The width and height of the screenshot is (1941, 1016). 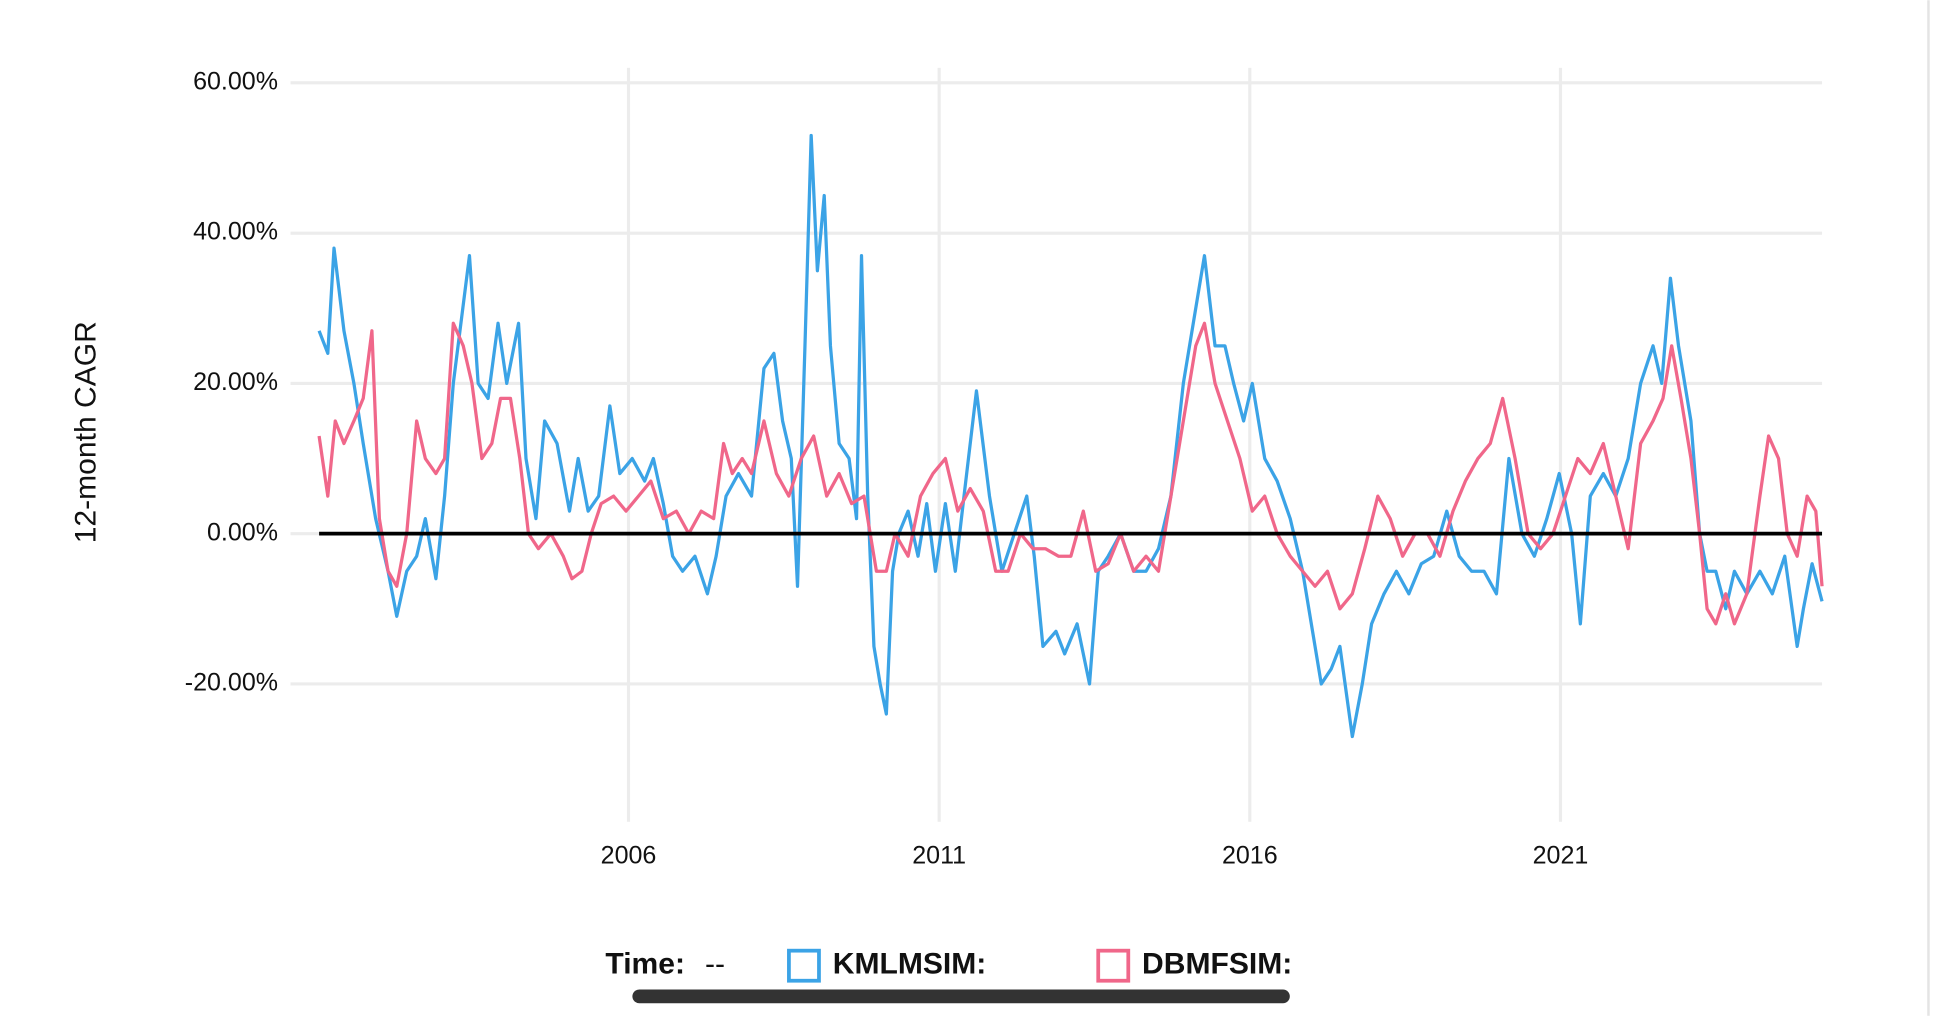 I want to click on x-tick-label: 2021, so click(x=1561, y=855).